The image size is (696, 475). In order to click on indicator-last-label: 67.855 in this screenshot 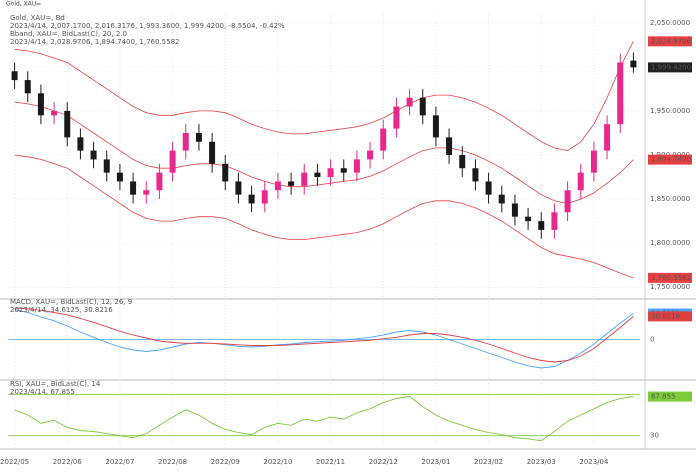, I will do `click(663, 397)`.